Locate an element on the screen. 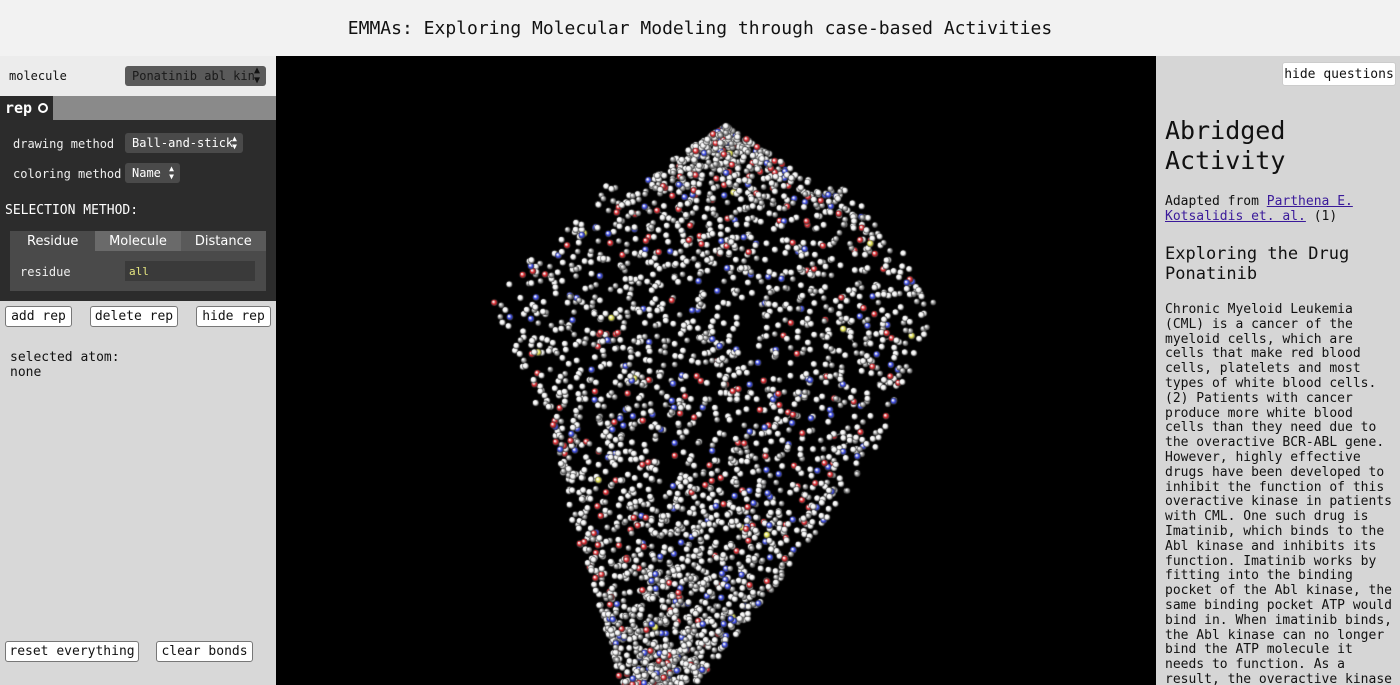  rep-tab-bar: rep is located at coordinates (138, 108).